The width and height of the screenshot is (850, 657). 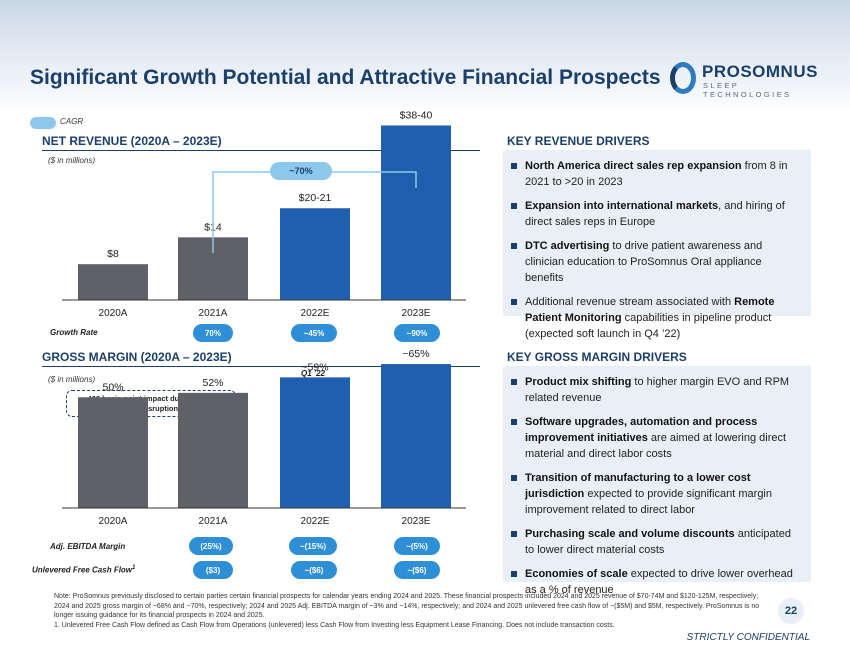 What do you see at coordinates (315, 198) in the screenshot?
I see `data-label: $20-21` at bounding box center [315, 198].